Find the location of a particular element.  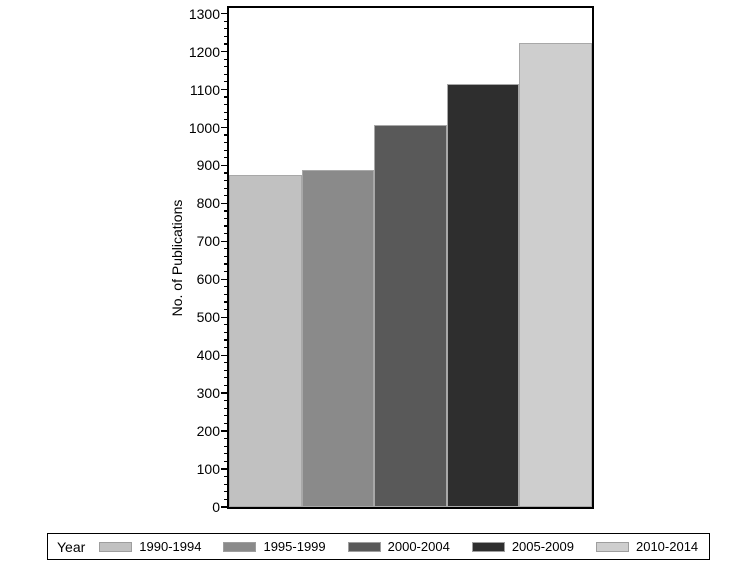

bar-2000-2004 is located at coordinates (410, 315).